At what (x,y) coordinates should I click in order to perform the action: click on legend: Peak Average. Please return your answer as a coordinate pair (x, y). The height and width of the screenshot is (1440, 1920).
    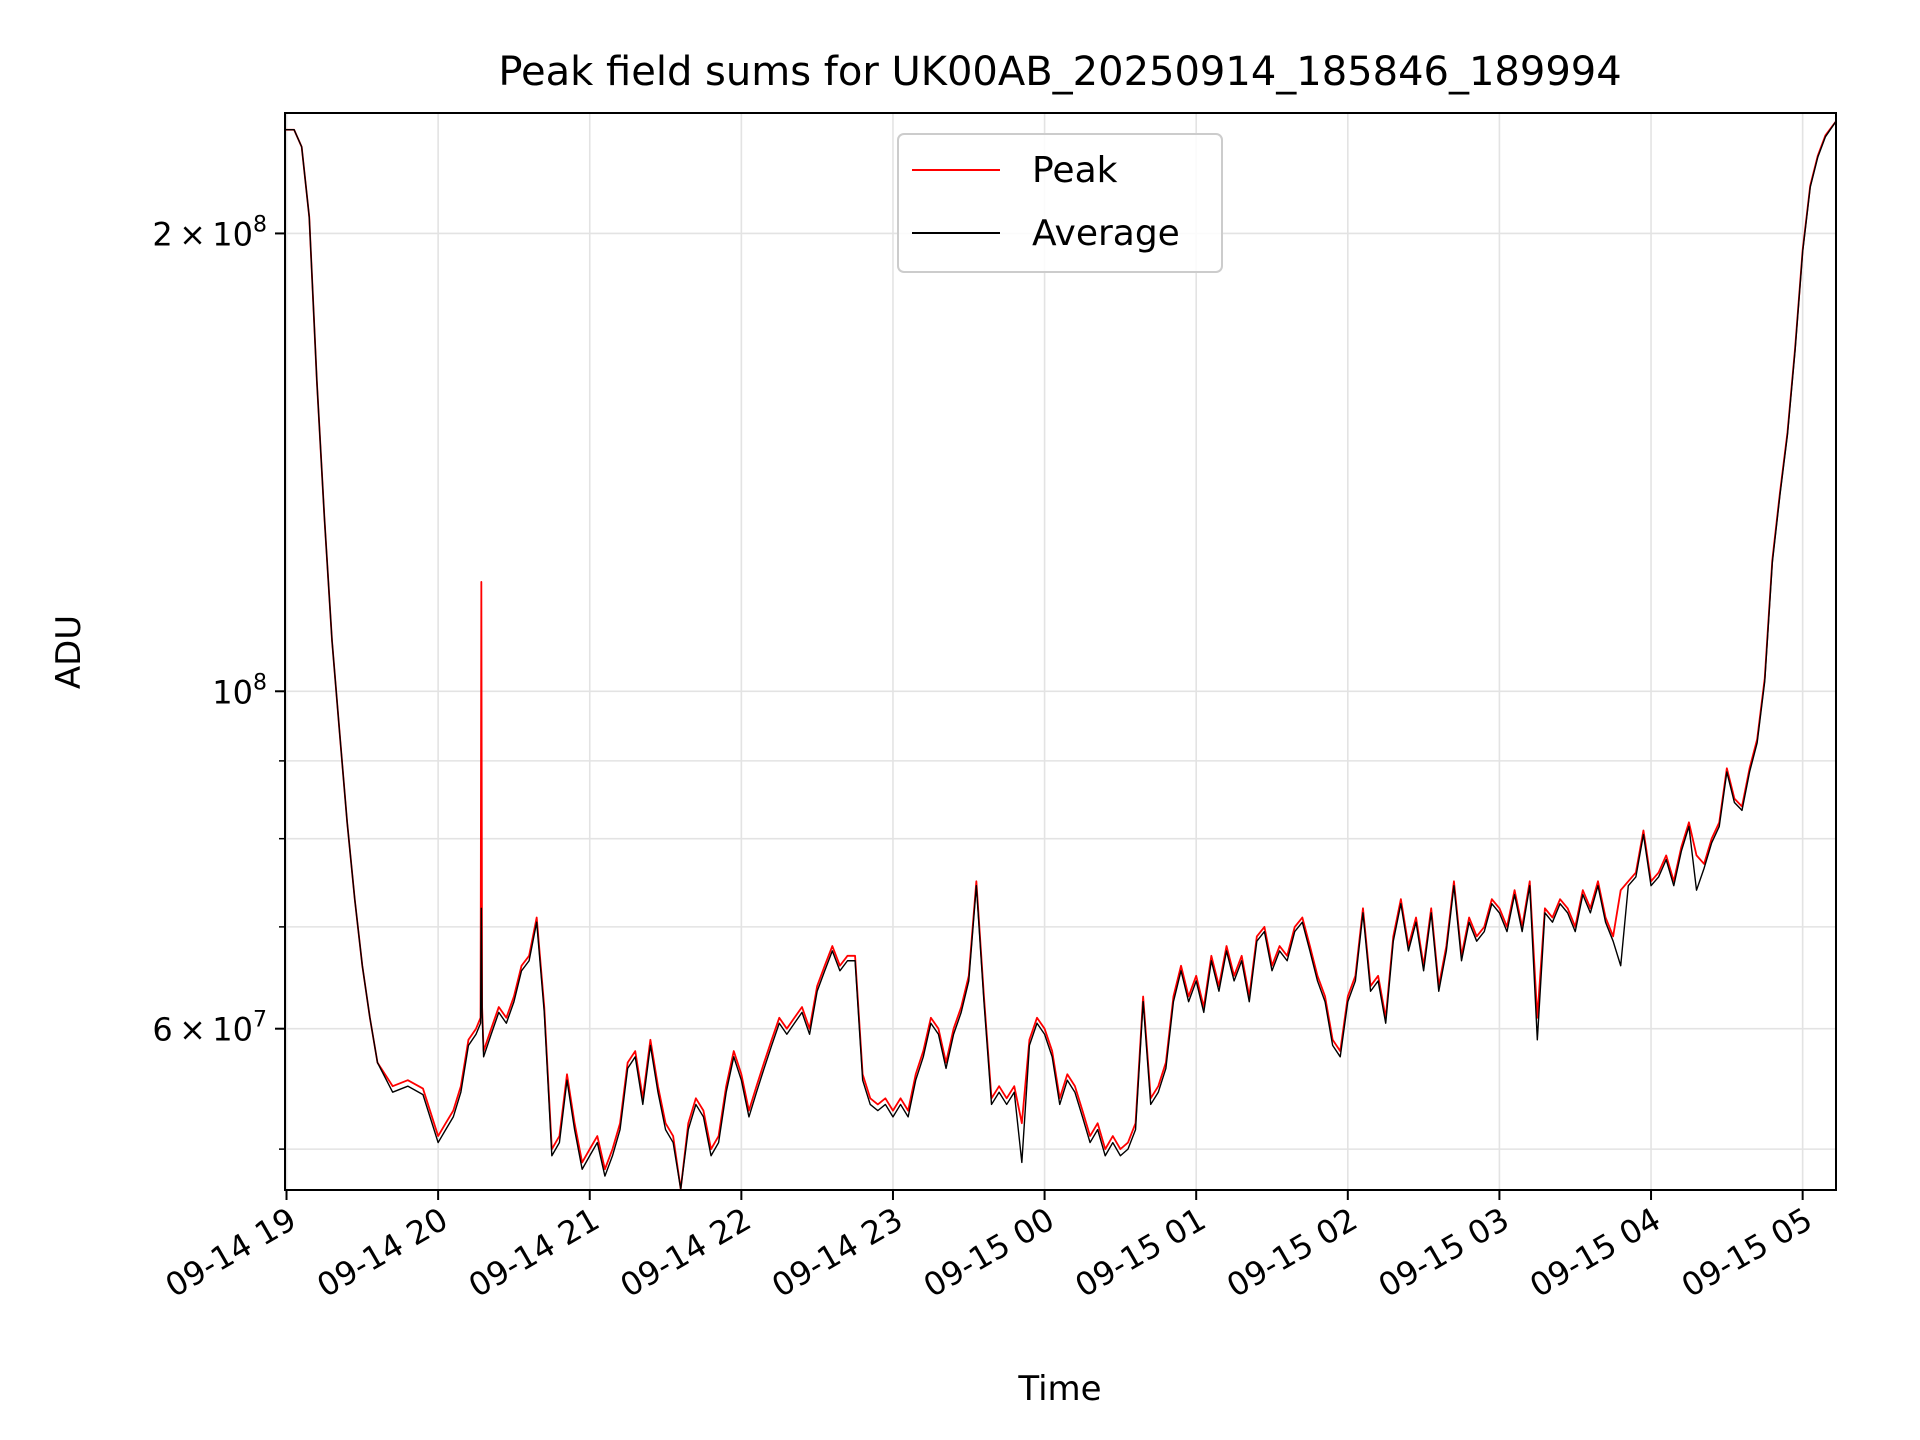
    Looking at the image, I should click on (1060, 203).